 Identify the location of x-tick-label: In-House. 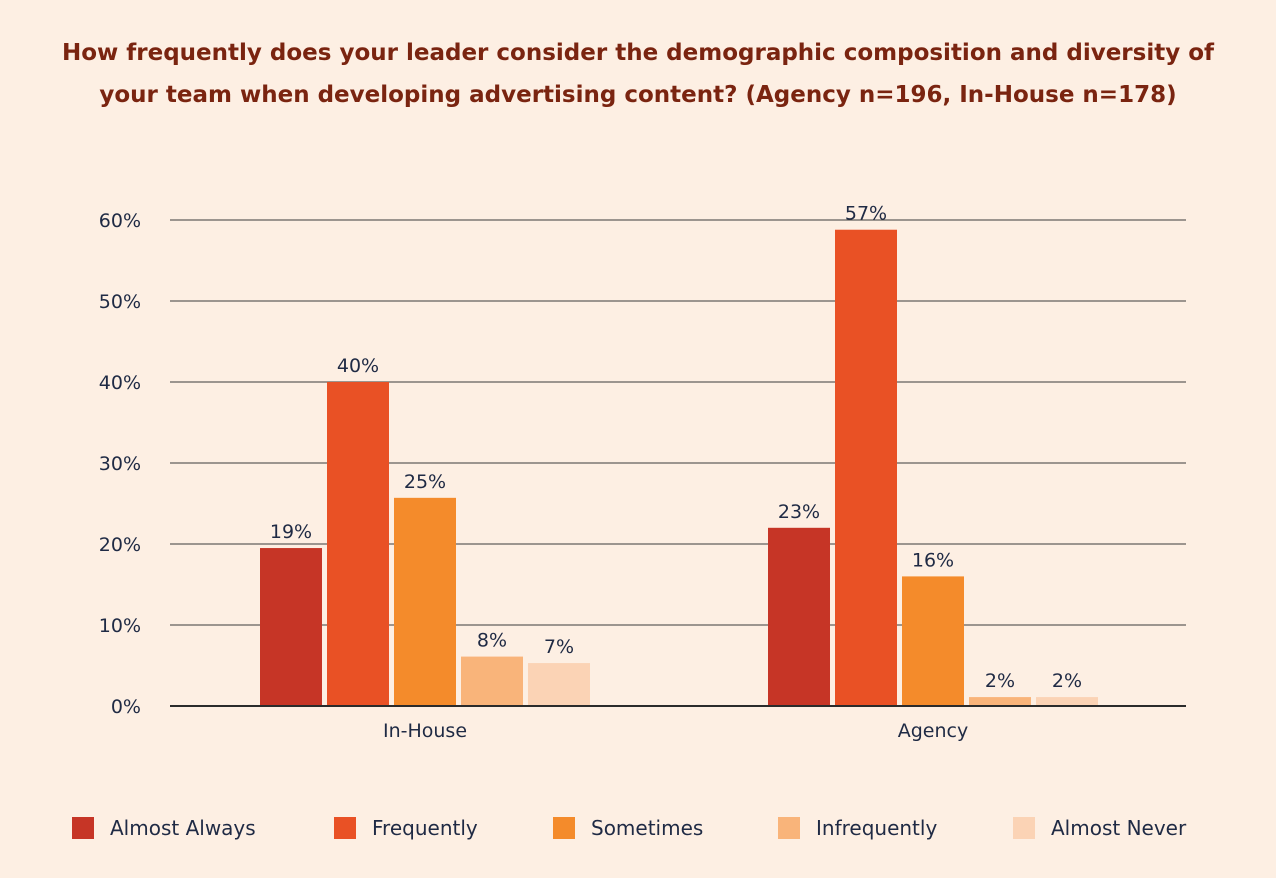
(425, 731).